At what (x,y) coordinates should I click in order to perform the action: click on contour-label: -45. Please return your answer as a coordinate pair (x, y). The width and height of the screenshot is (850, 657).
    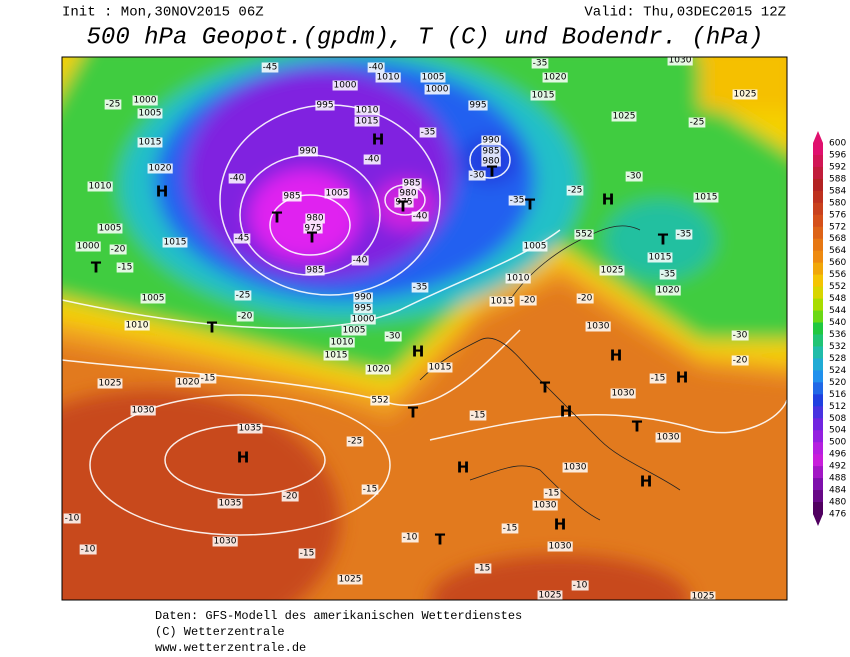
    Looking at the image, I should click on (242, 239).